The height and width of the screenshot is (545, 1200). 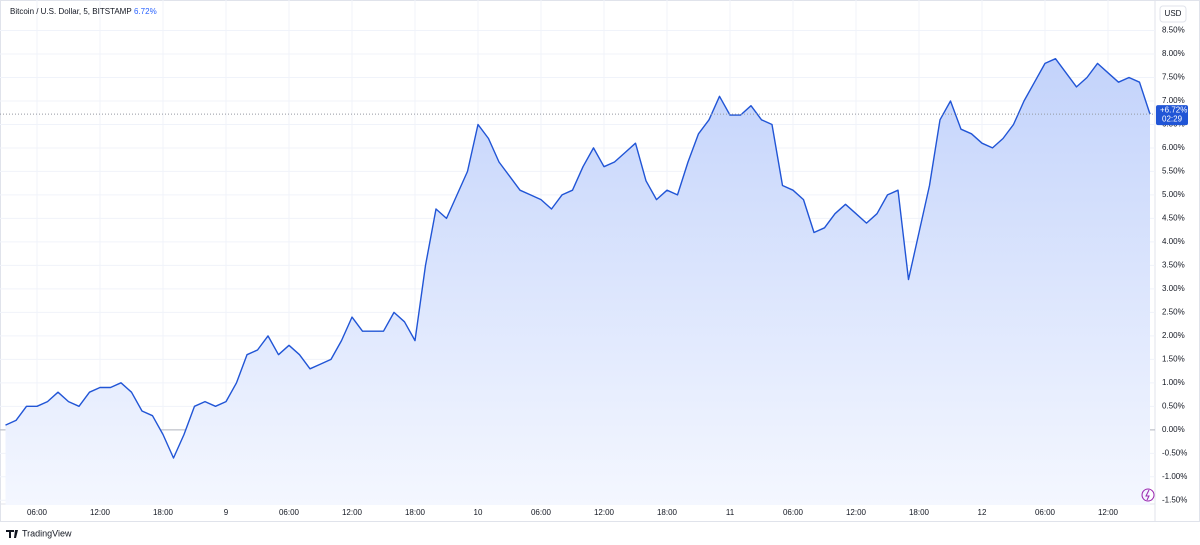 I want to click on price-tag, so click(x=1172, y=115).